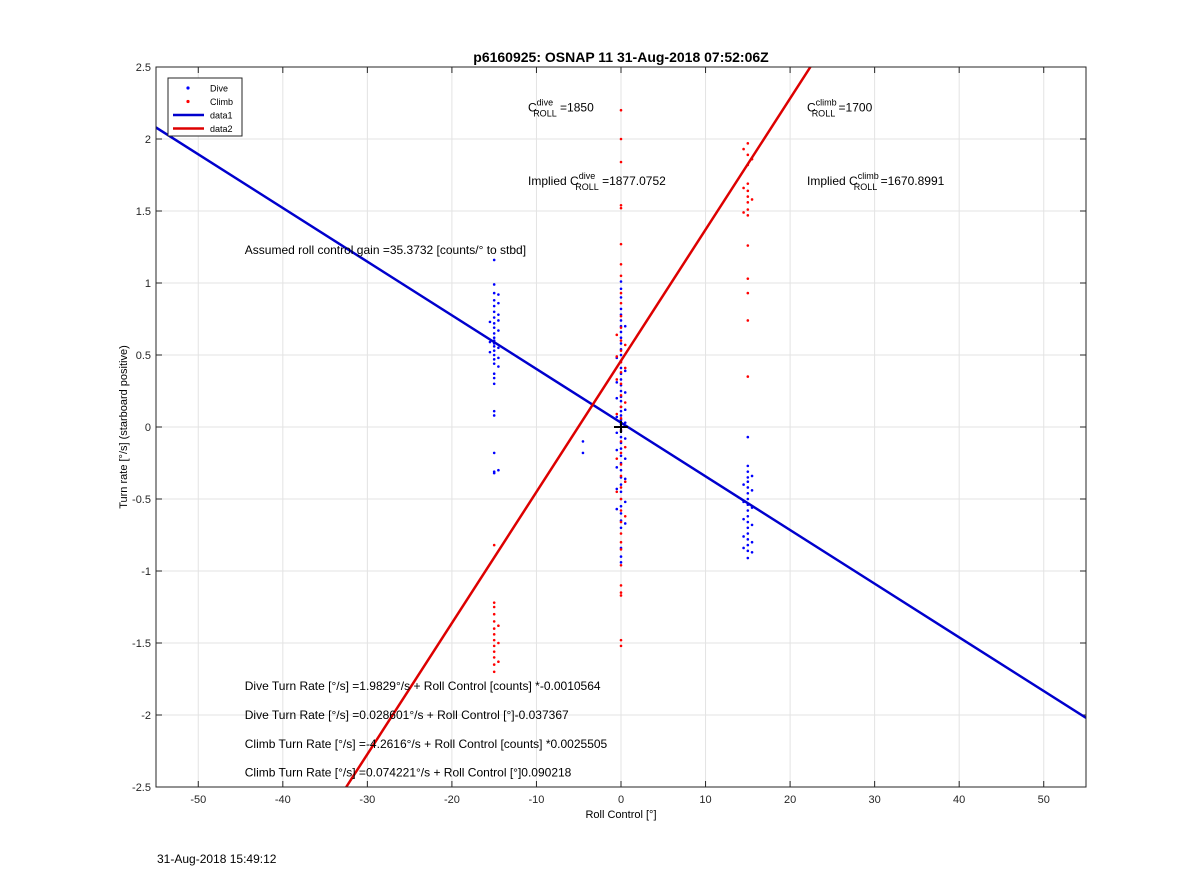 This screenshot has height=885, width=1200. I want to click on legend-box, so click(205, 107).